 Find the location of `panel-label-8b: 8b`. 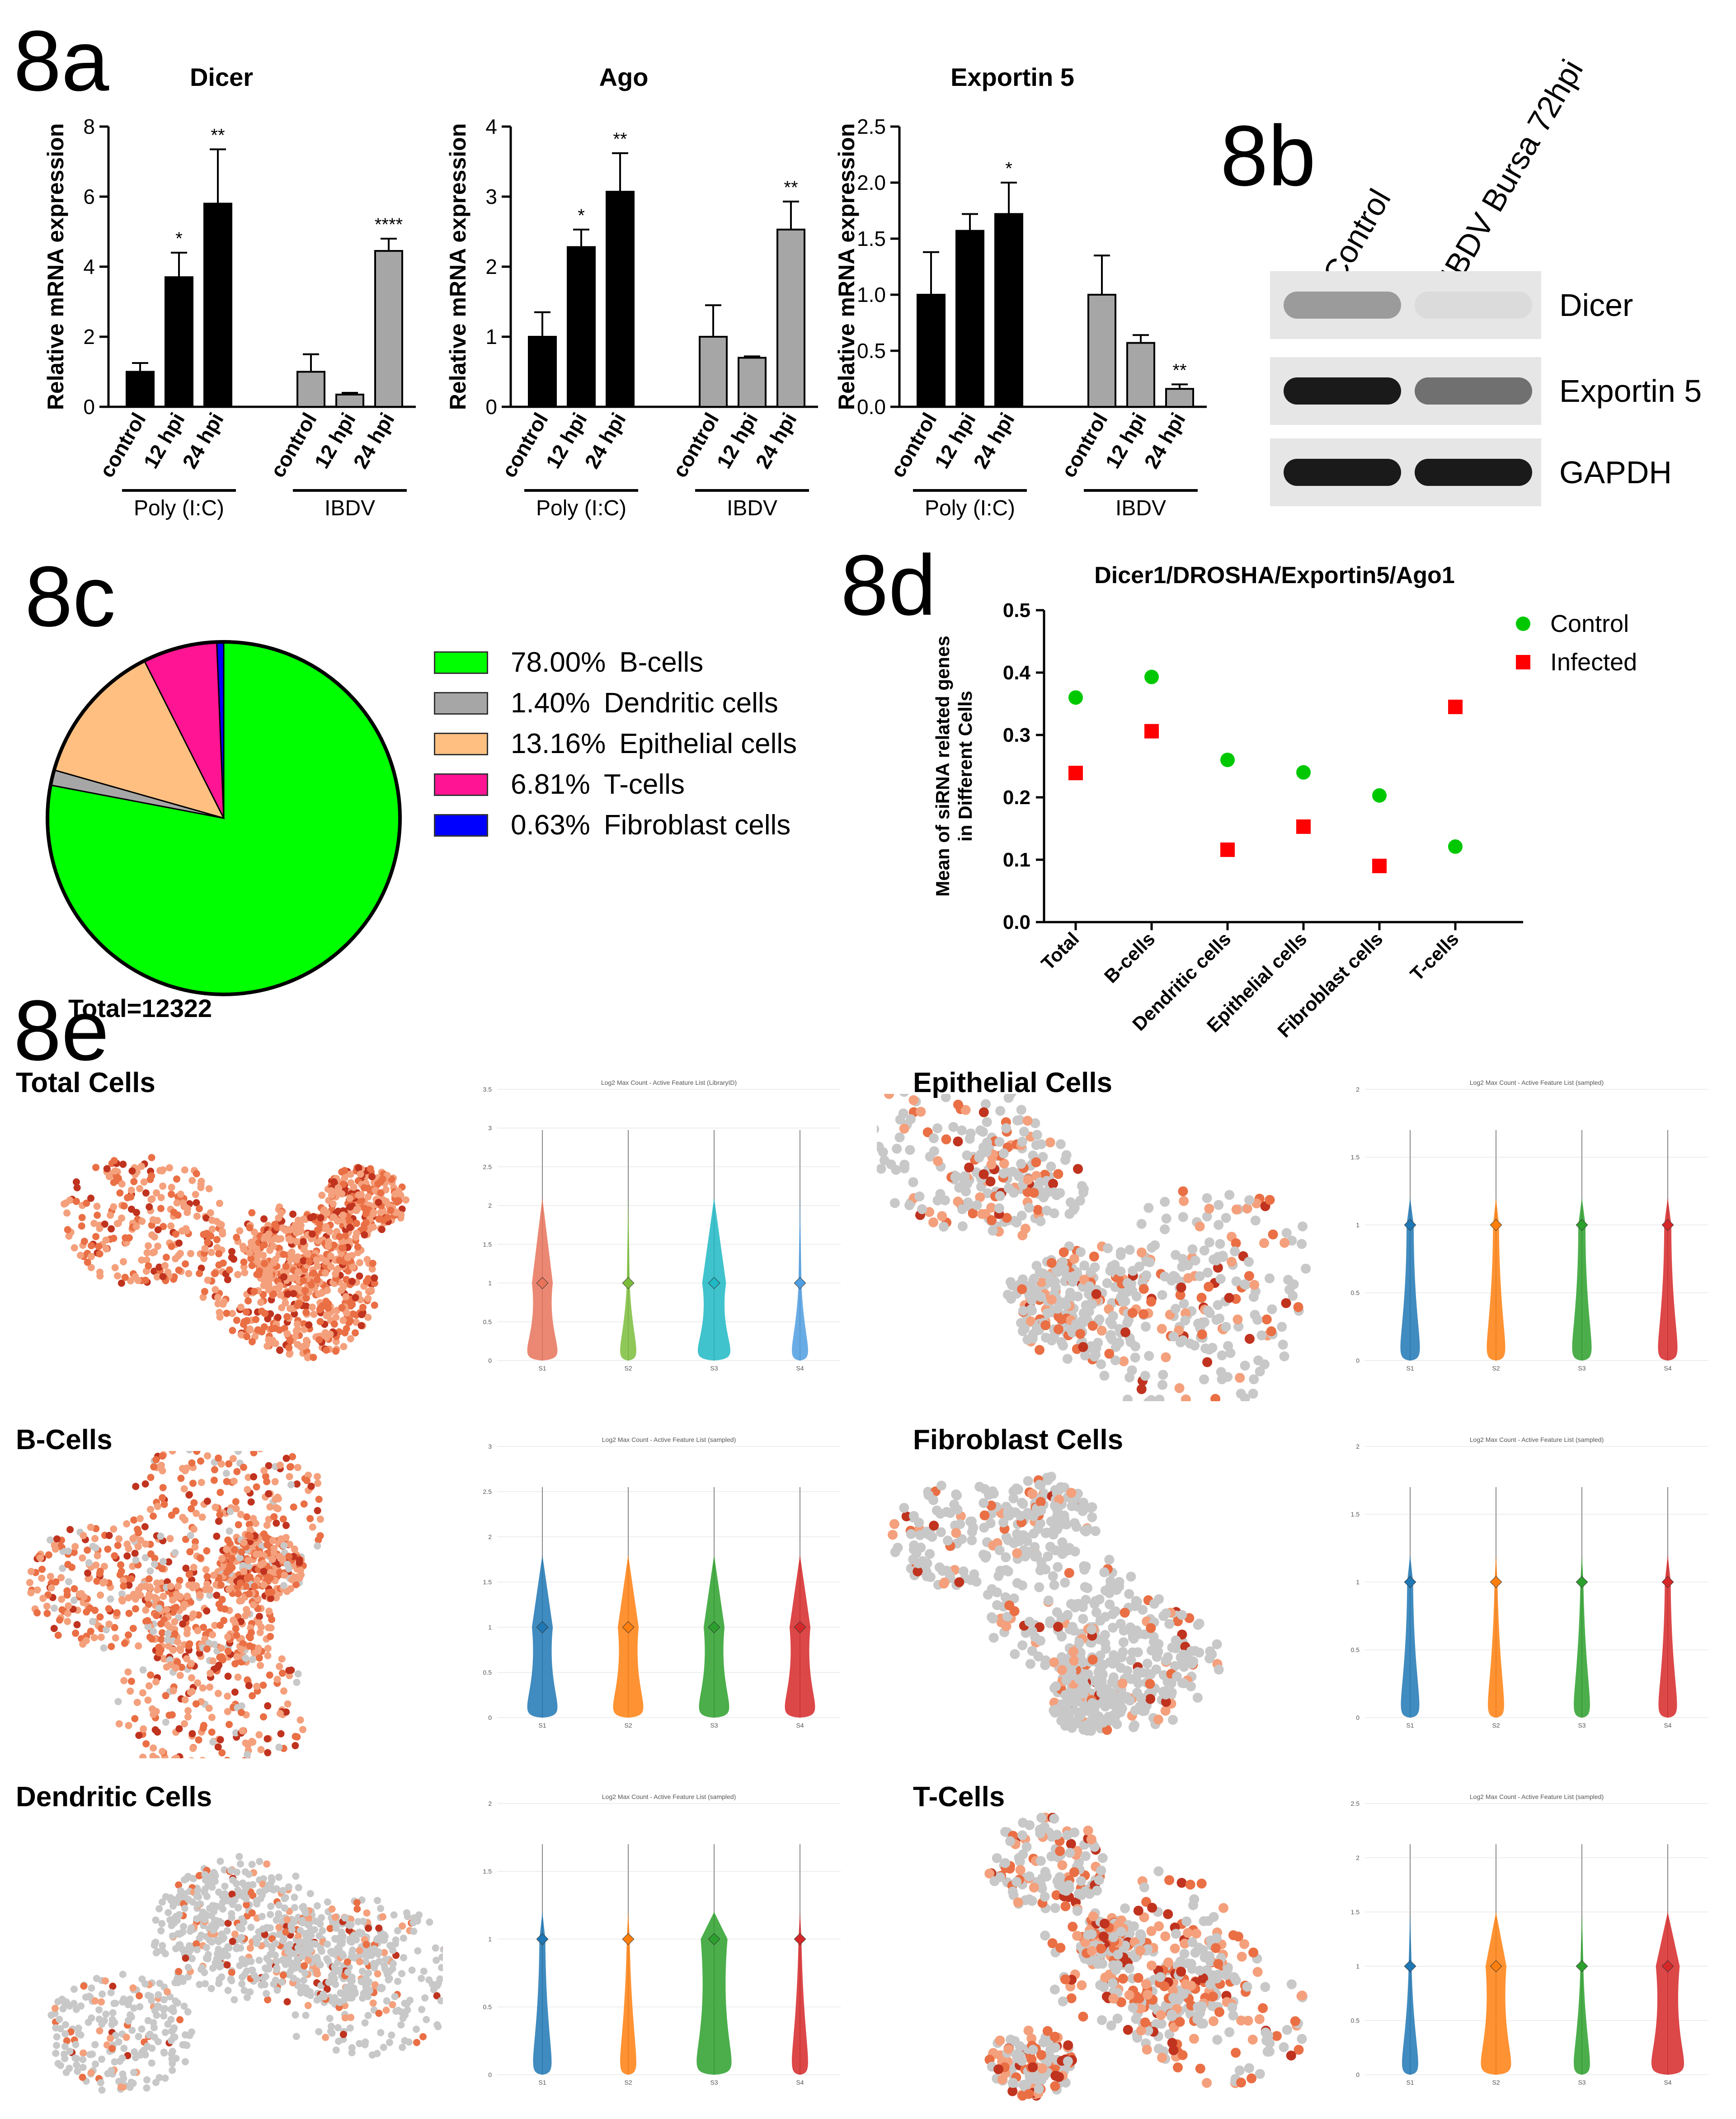

panel-label-8b: 8b is located at coordinates (1268, 156).